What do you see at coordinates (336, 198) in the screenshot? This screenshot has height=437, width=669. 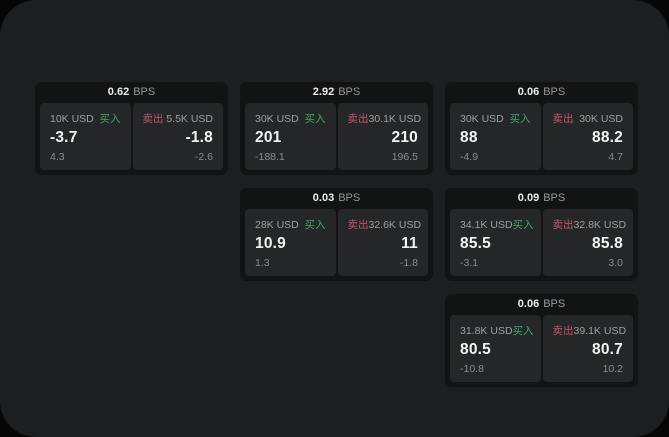 I see `card-header: 0.03 BPS` at bounding box center [336, 198].